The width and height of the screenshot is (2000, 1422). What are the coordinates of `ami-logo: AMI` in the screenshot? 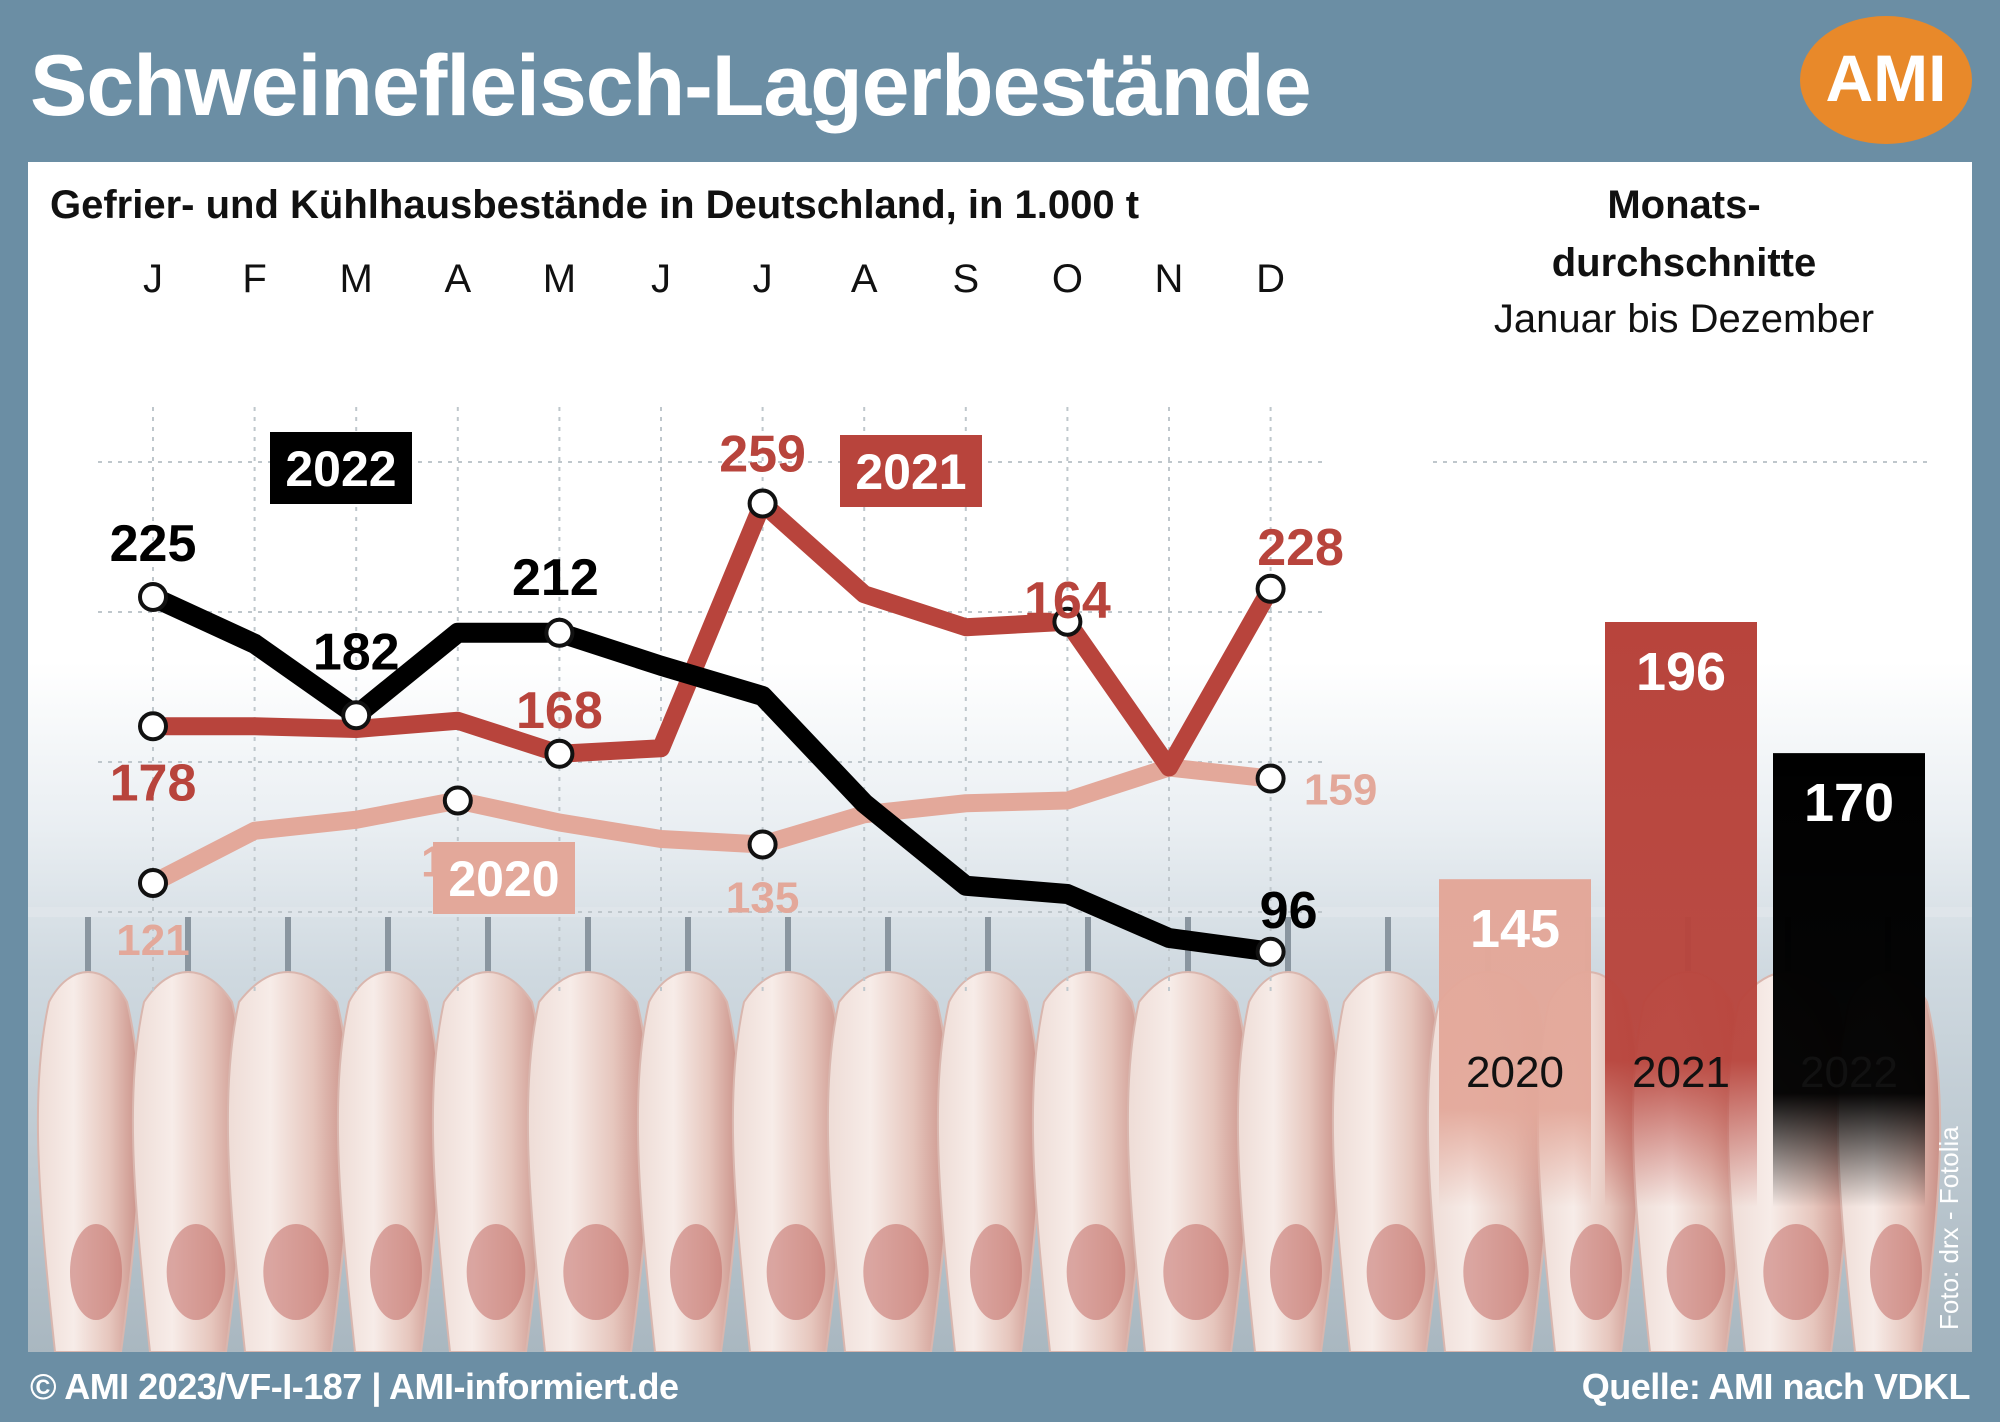 It's located at (1886, 80).